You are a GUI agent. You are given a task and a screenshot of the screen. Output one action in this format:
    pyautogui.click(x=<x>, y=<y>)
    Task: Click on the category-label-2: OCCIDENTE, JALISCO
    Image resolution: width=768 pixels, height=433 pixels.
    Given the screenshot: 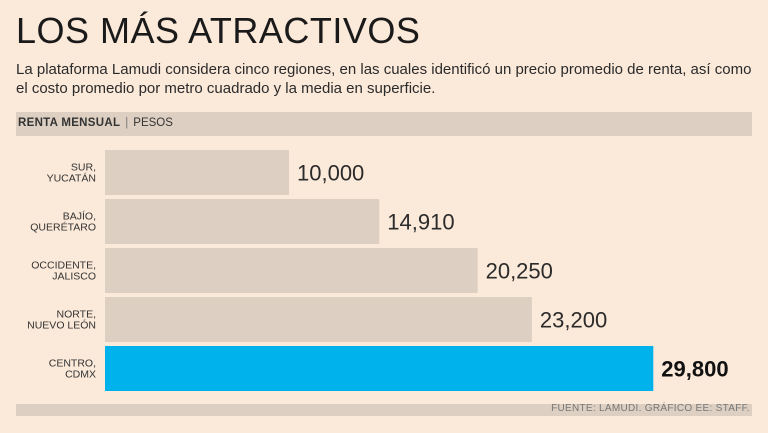 What is the action you would take?
    pyautogui.click(x=63, y=271)
    